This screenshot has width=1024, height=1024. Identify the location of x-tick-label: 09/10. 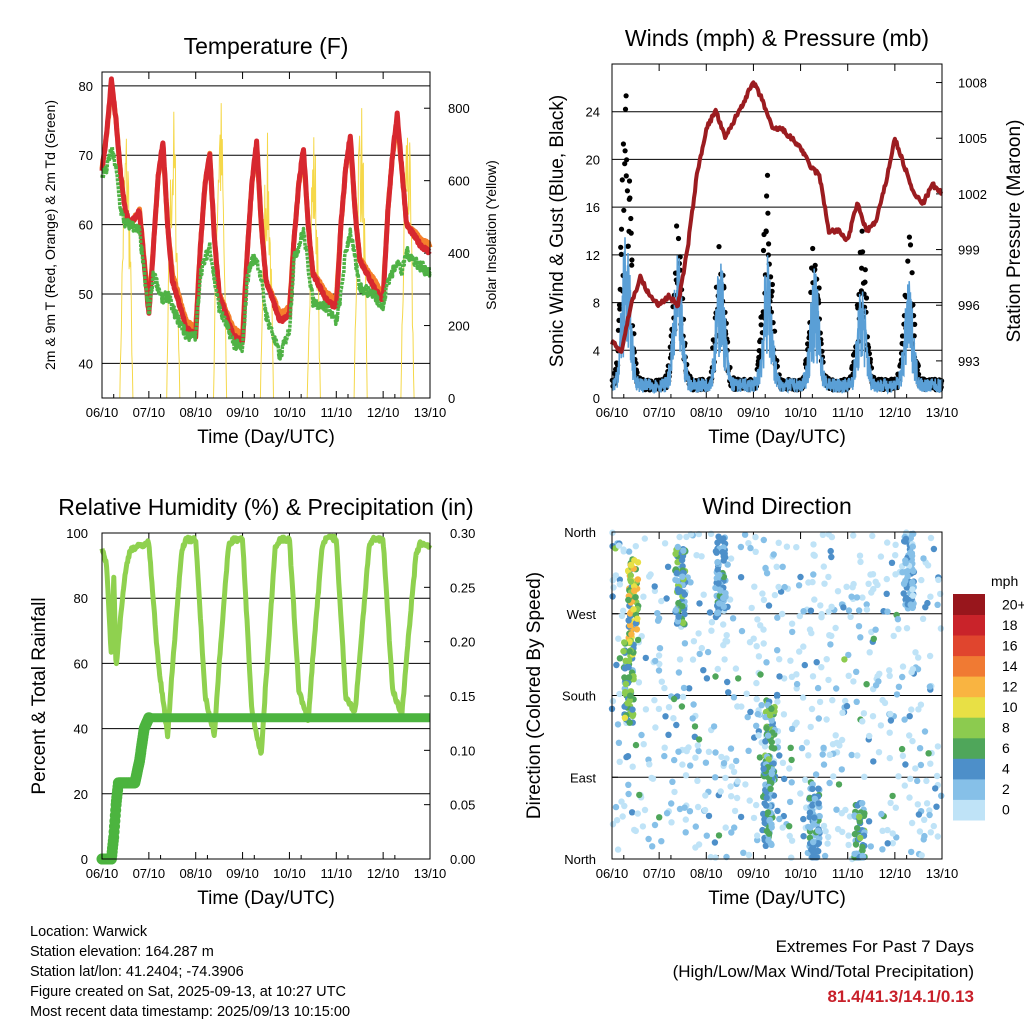
(242, 873).